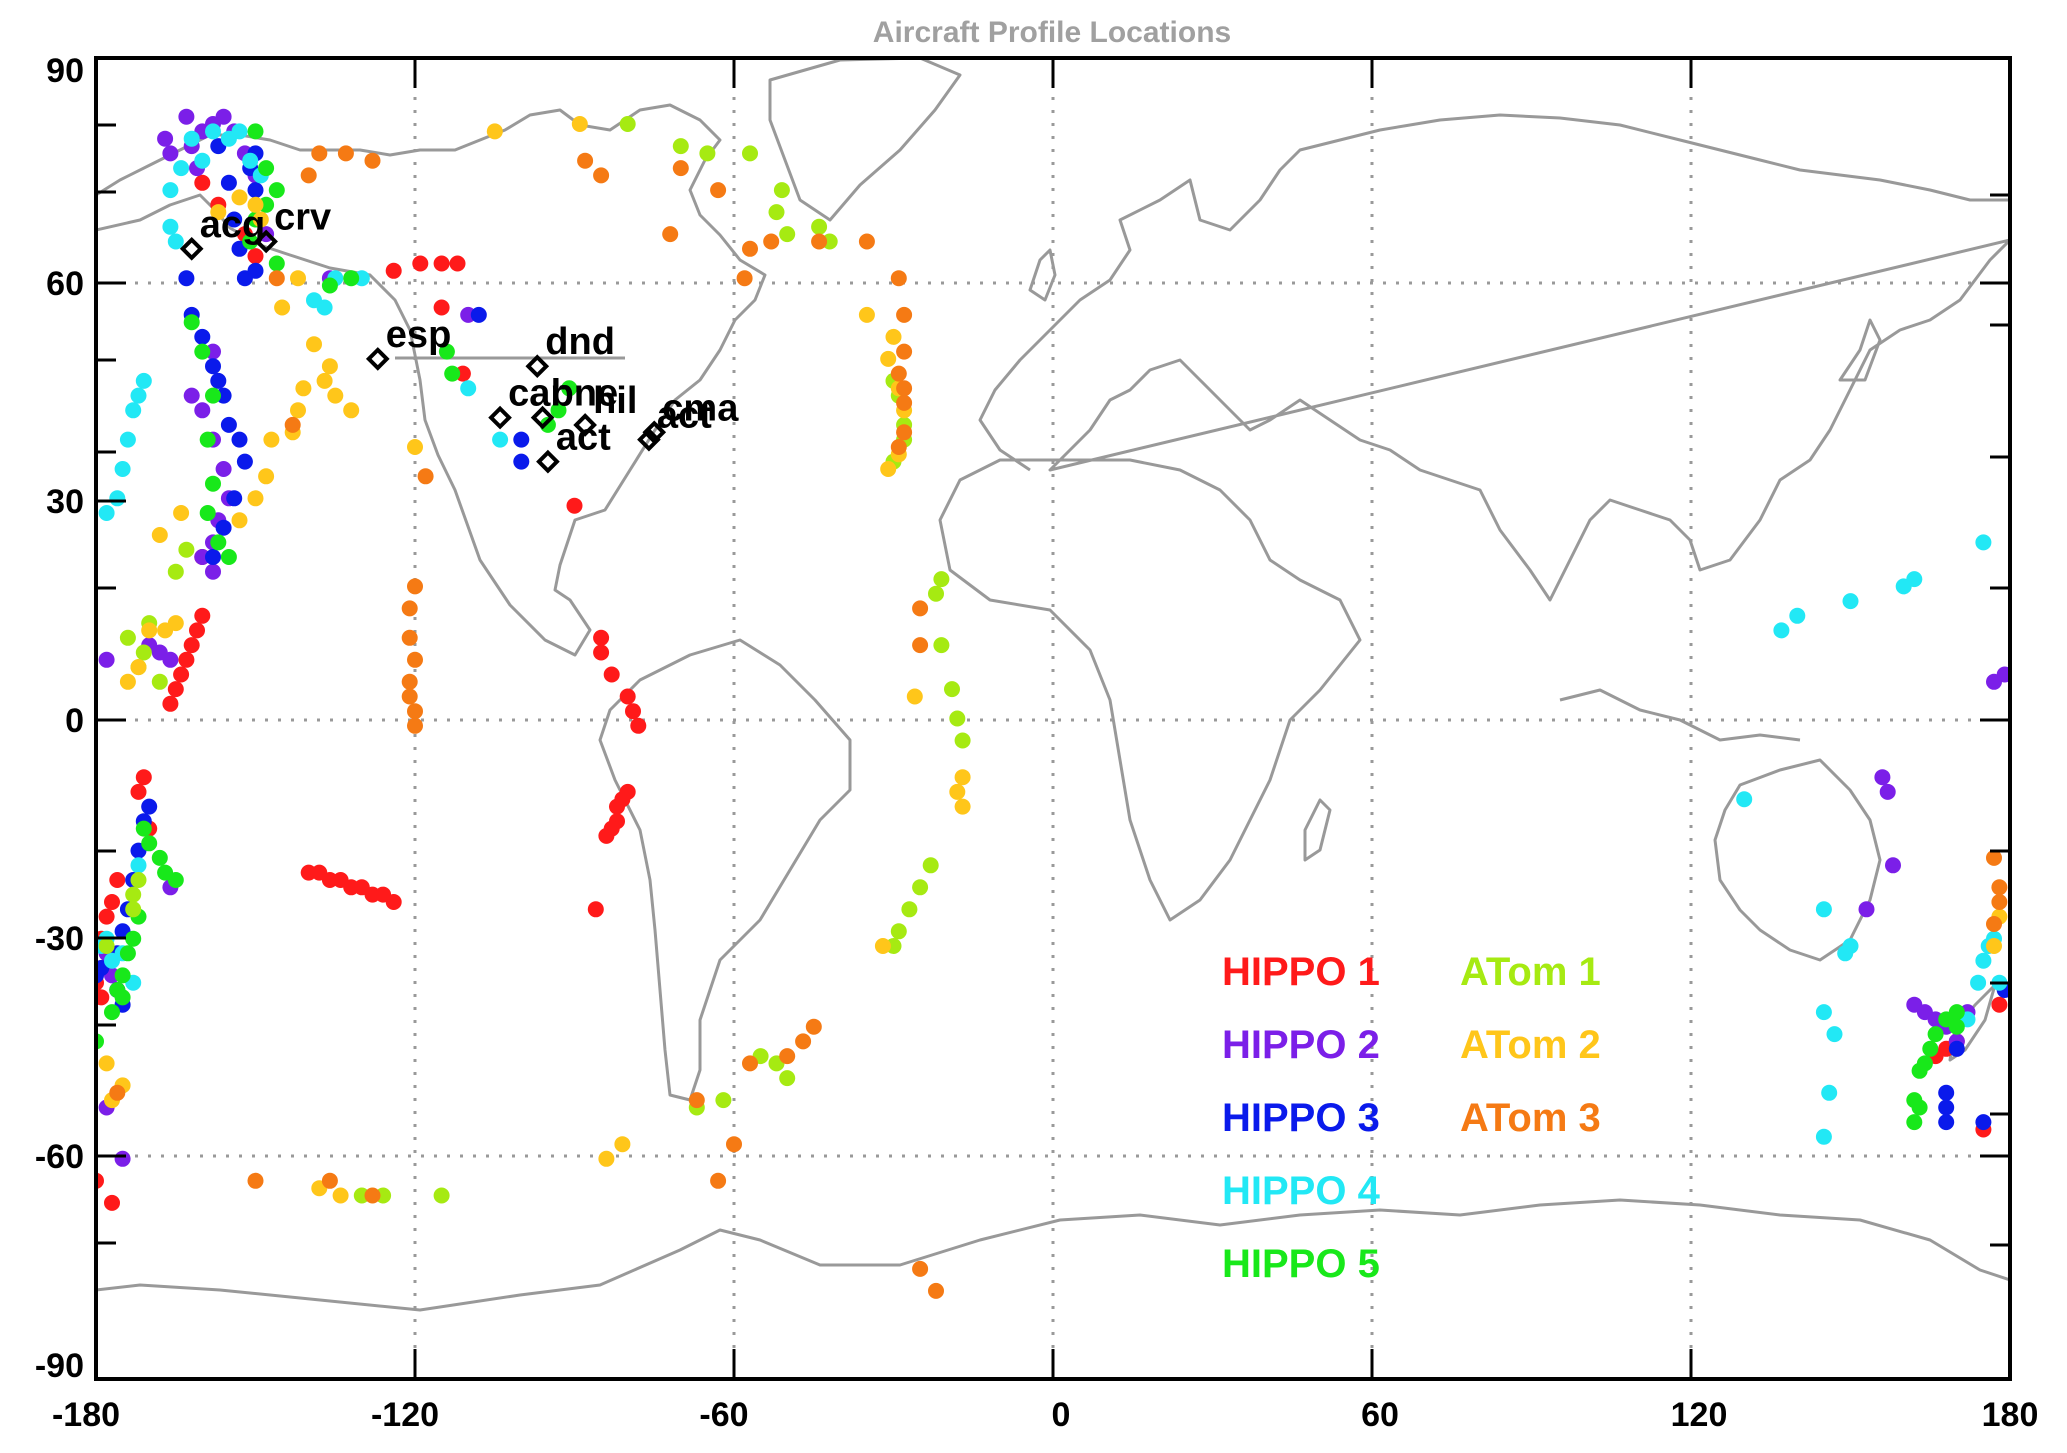  I want to click on legend-entry-hippo-1: HIPPO 1, so click(1301, 972).